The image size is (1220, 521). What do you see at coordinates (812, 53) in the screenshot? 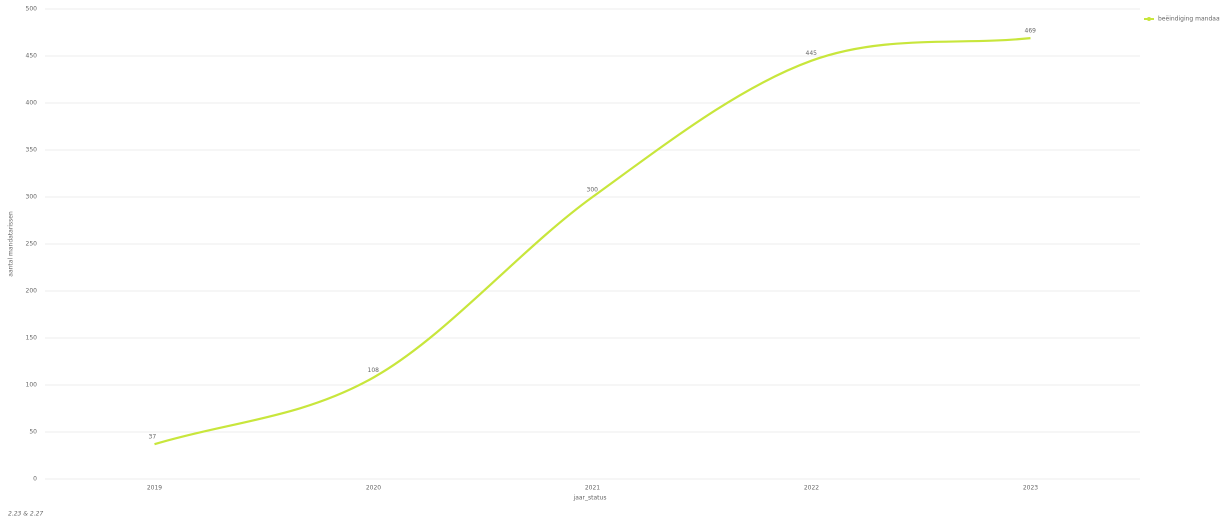
I see `data-label: 445` at bounding box center [812, 53].